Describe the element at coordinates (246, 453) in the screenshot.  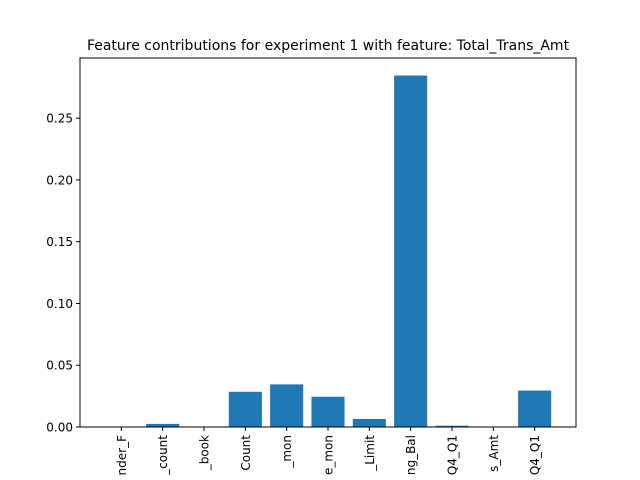
I see `x-tick-label: Count` at that location.